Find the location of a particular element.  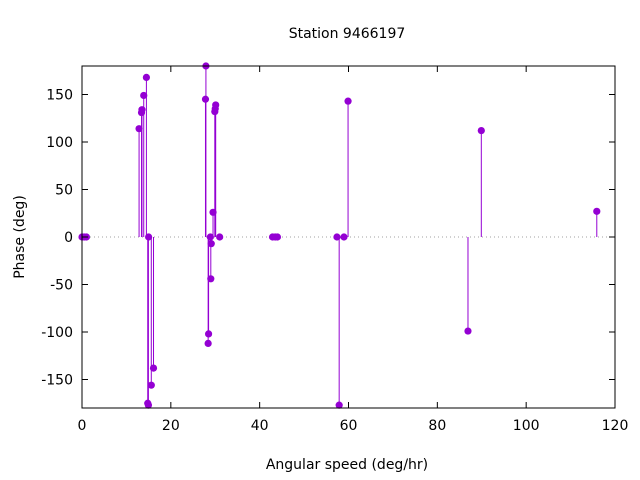

x-tick-label: 60 is located at coordinates (349, 426).